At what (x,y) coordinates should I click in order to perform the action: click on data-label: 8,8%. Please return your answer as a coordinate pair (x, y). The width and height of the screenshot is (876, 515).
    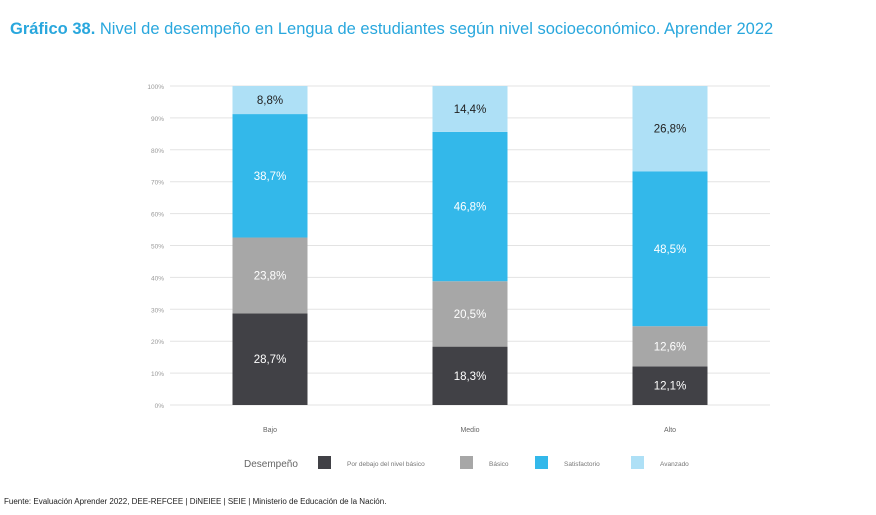
    Looking at the image, I should click on (270, 101).